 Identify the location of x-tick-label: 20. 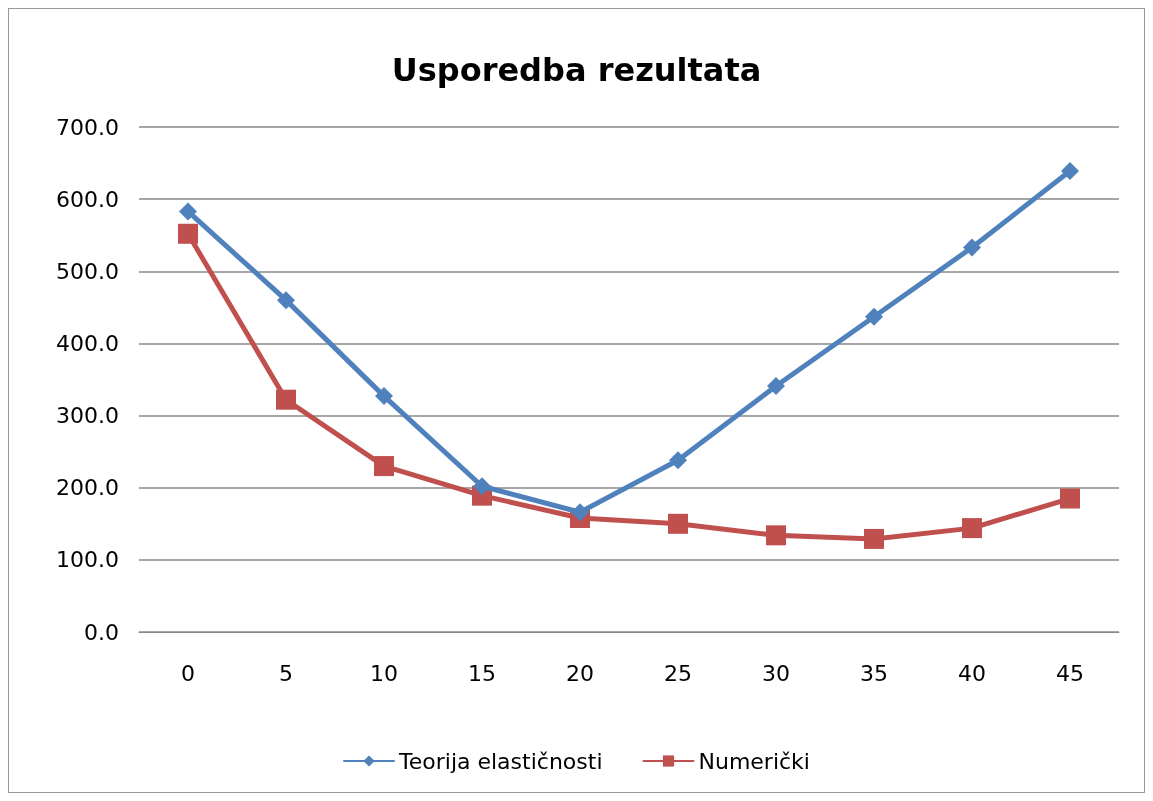
(580, 673).